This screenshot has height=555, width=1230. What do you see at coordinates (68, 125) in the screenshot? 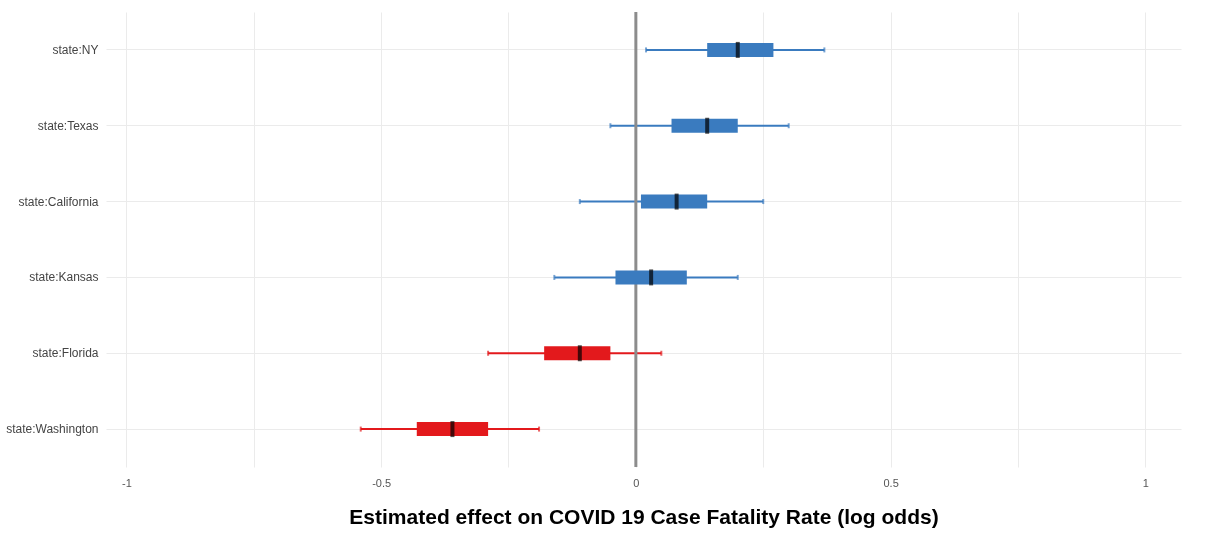
I see `y-tick-label: state:Texas` at bounding box center [68, 125].